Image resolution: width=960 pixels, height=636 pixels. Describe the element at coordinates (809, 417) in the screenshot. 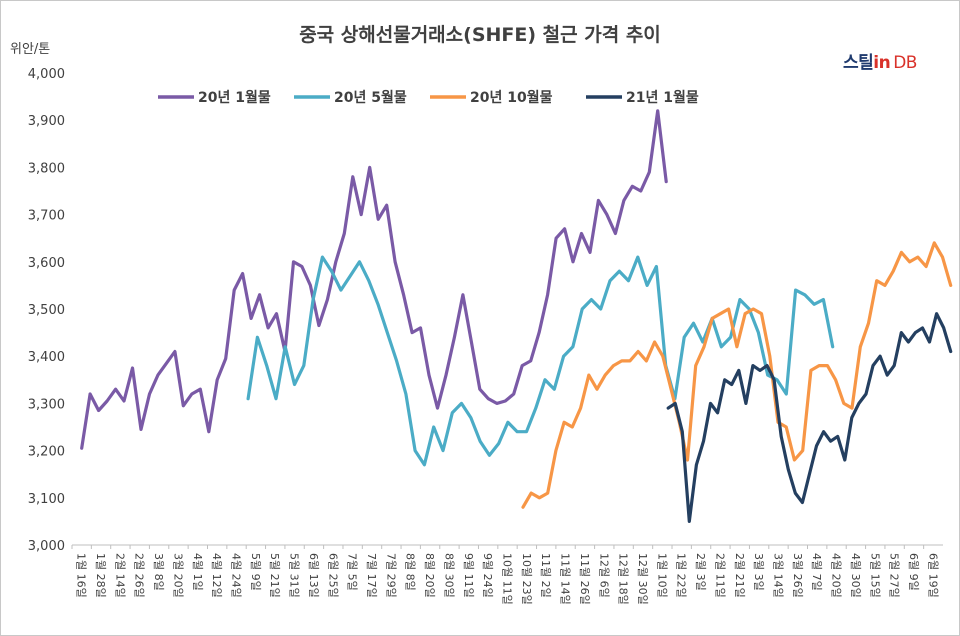

I see `series-line` at that location.